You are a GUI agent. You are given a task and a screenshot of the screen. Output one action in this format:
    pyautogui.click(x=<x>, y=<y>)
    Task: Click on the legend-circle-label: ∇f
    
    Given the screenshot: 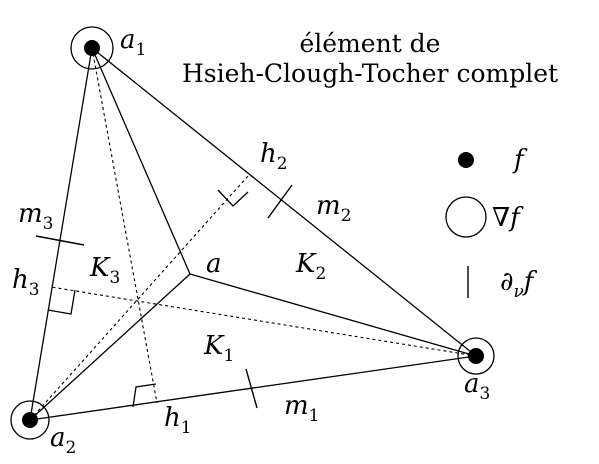 What is the action you would take?
    pyautogui.click(x=508, y=218)
    